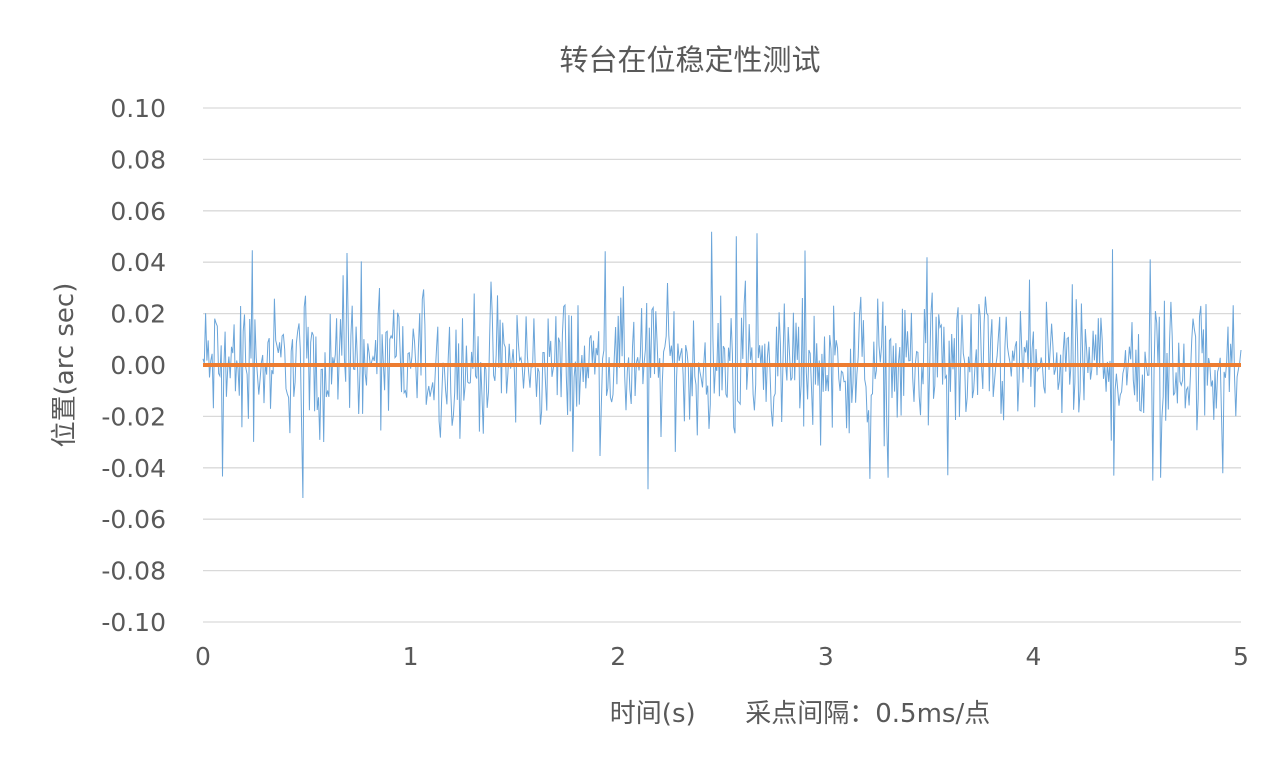  What do you see at coordinates (138, 108) in the screenshot?
I see `y-tick-label: 0.10` at bounding box center [138, 108].